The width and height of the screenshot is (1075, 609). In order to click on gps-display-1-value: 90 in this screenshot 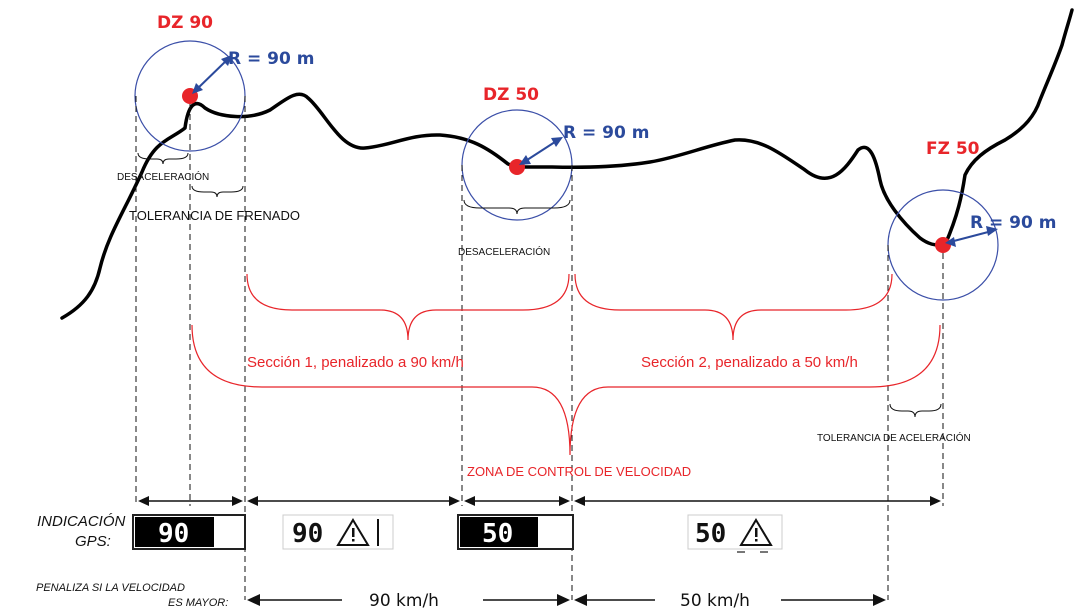, I will do `click(173, 534)`.